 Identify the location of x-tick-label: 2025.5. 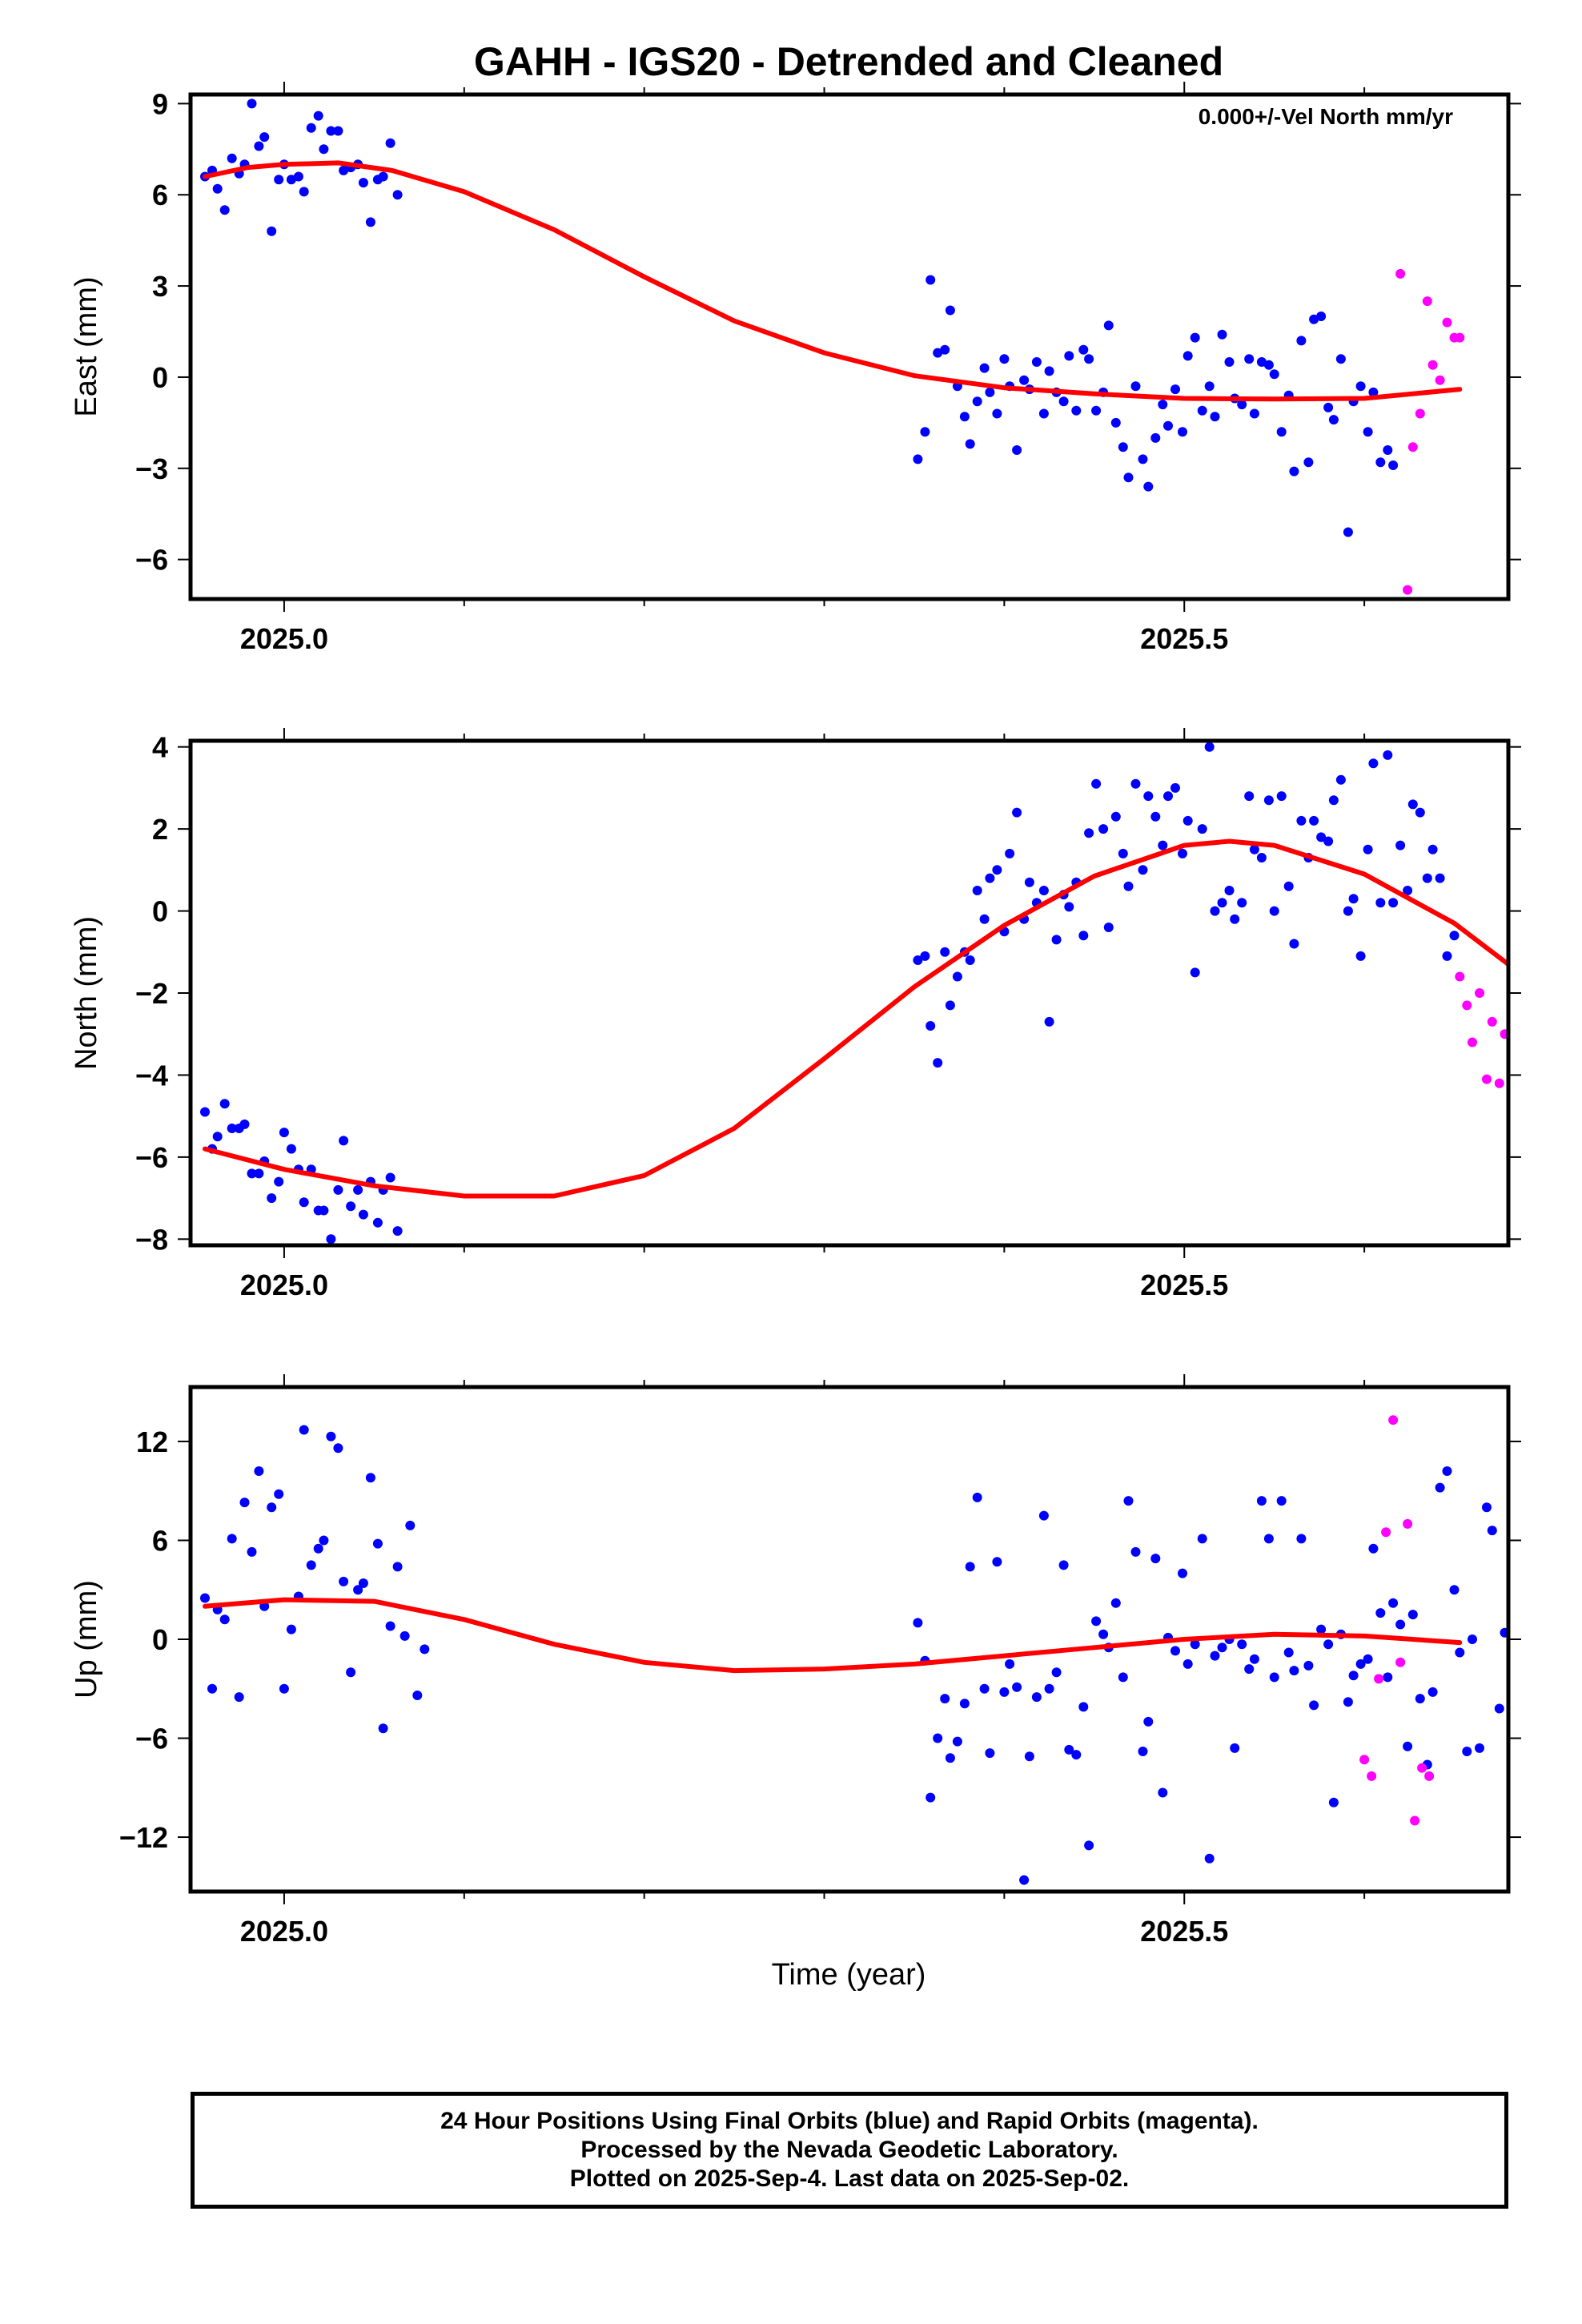
(1184, 1931).